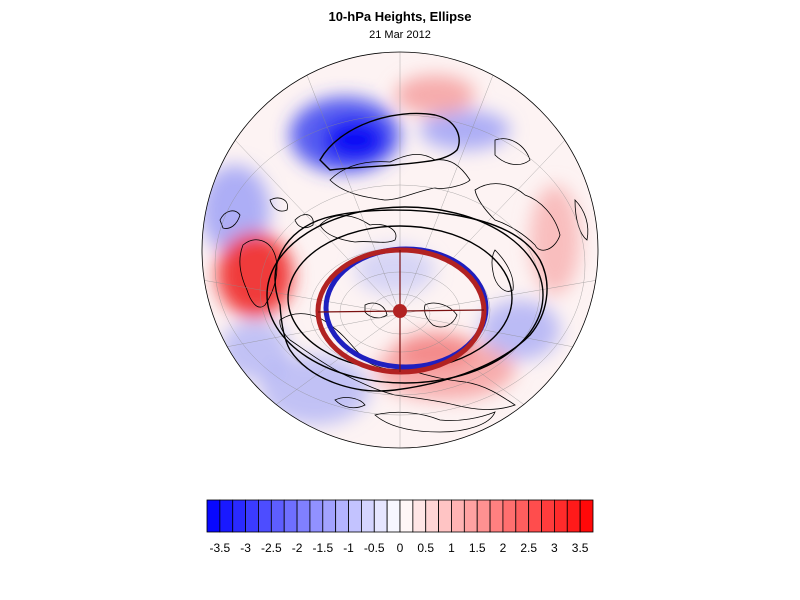  I want to click on contour-north-trough, so click(389, 141).